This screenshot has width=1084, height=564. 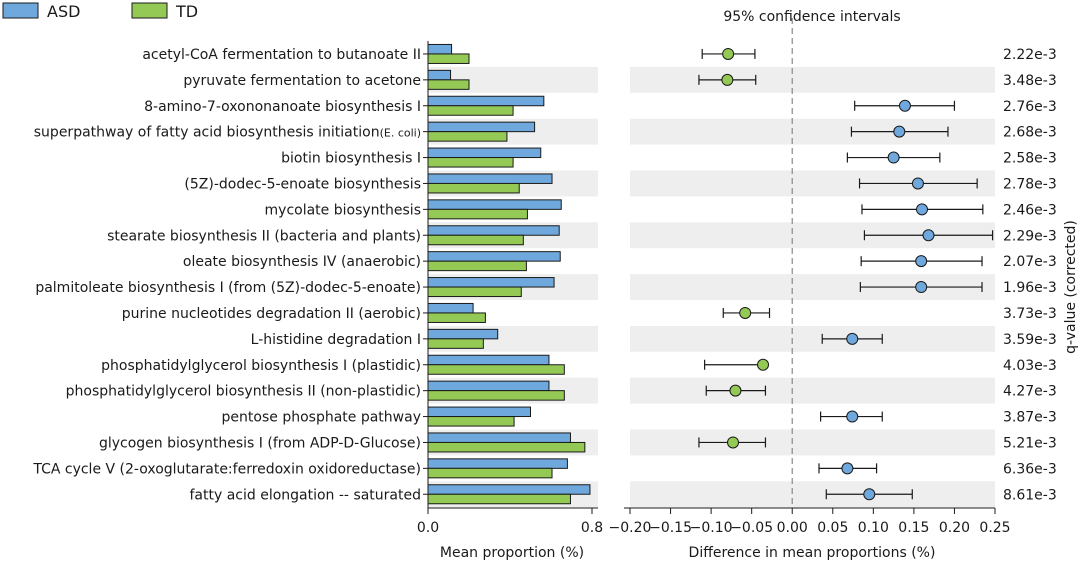 I want to click on ci-panel-tick-label: 0.00, so click(x=792, y=528).